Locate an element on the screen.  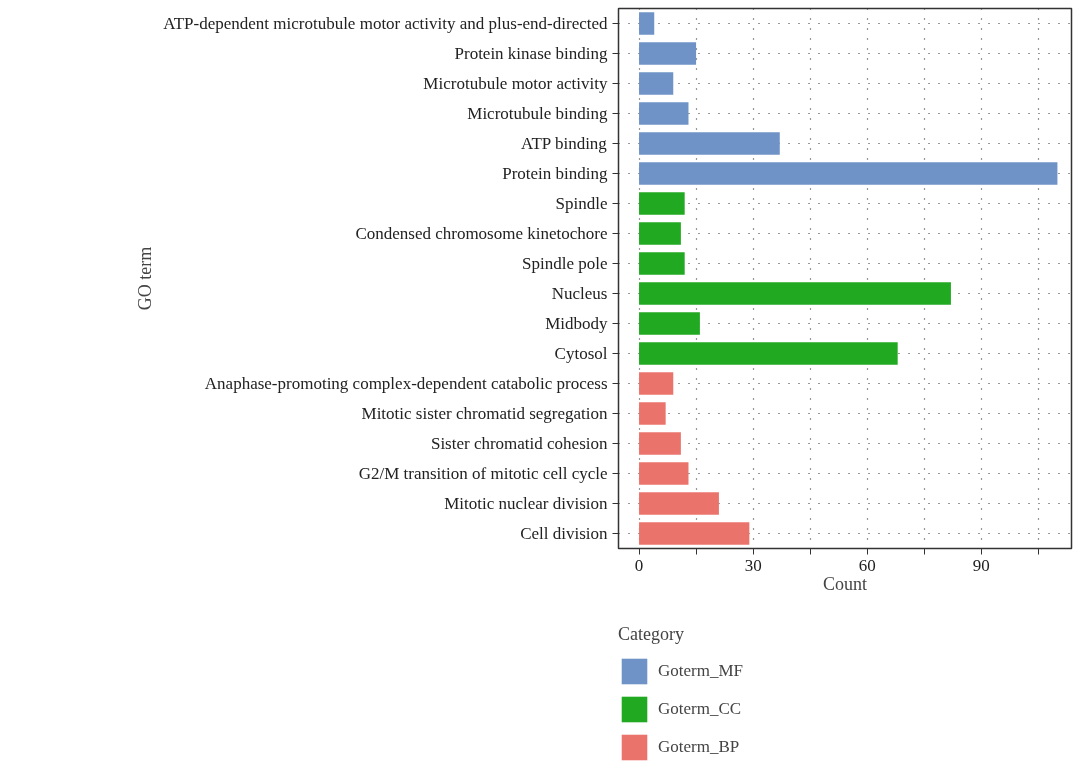
y-tick-label: Midbody is located at coordinates (576, 323).